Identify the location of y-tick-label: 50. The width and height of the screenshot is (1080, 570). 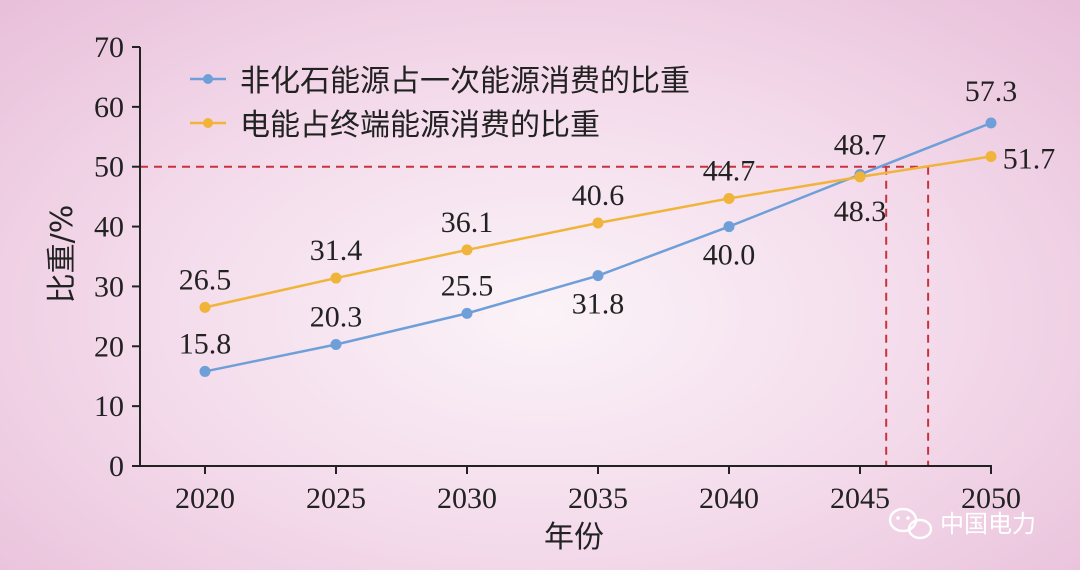
(109, 167).